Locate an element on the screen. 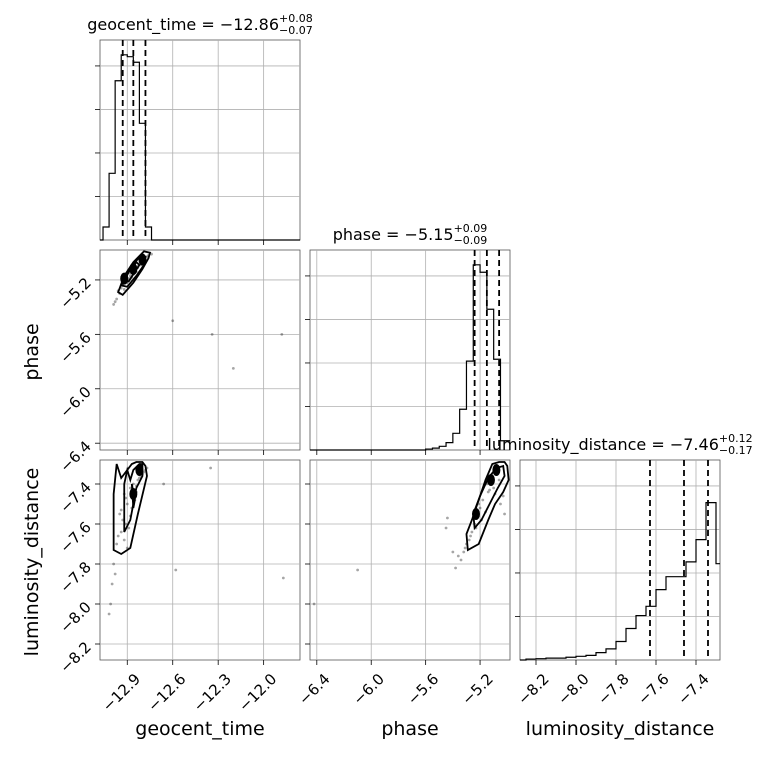 This screenshot has width=760, height=760. y-tick-label-luminosity-distance-0: −8.2 is located at coordinates (75, 657).